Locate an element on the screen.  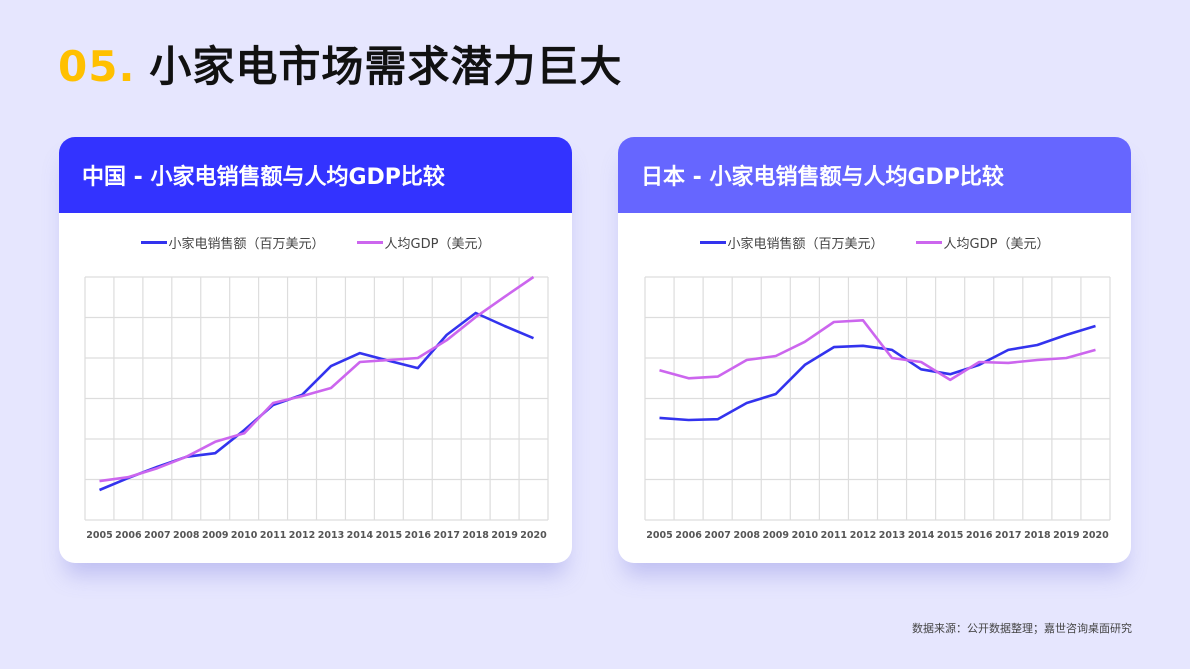
china-card-header: 中国 - 小家电销售额与人均GDP比较 is located at coordinates (315, 175).